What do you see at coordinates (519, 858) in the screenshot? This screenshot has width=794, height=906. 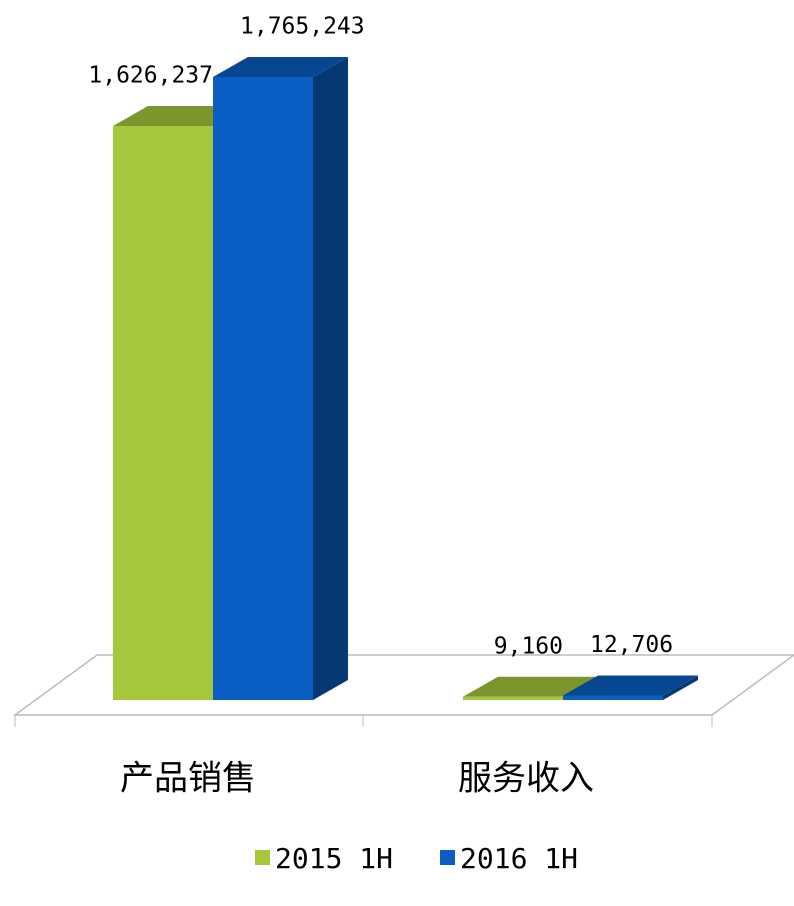 I see `legend-label: 2016 1H` at bounding box center [519, 858].